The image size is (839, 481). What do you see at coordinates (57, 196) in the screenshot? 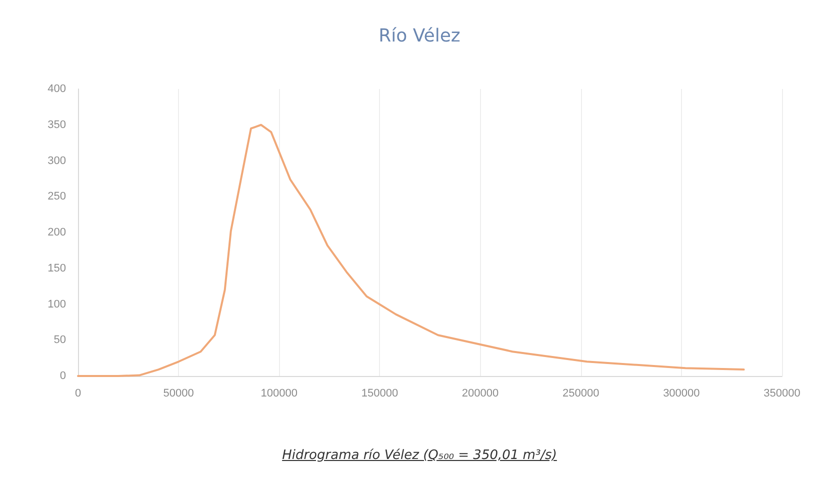
I see `y-tick-label: 250` at bounding box center [57, 196].